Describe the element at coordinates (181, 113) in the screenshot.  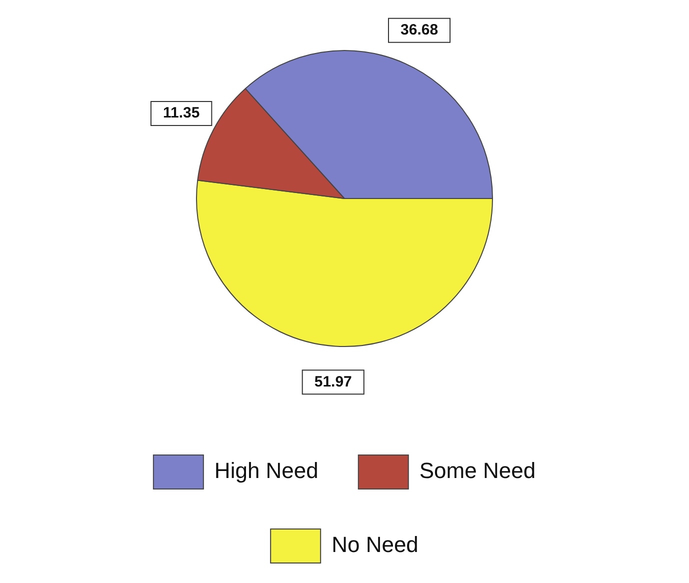
I see `data-label: 11.35` at that location.